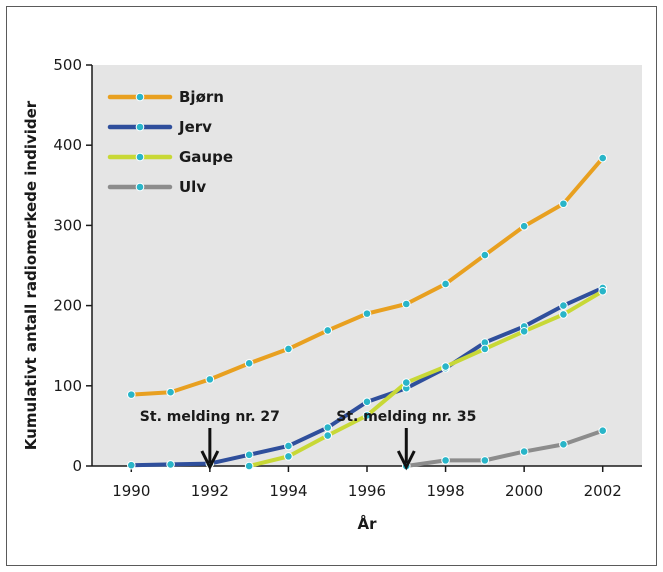  Describe the element at coordinates (210, 491) in the screenshot. I see `x-tick-label: 1992` at that location.